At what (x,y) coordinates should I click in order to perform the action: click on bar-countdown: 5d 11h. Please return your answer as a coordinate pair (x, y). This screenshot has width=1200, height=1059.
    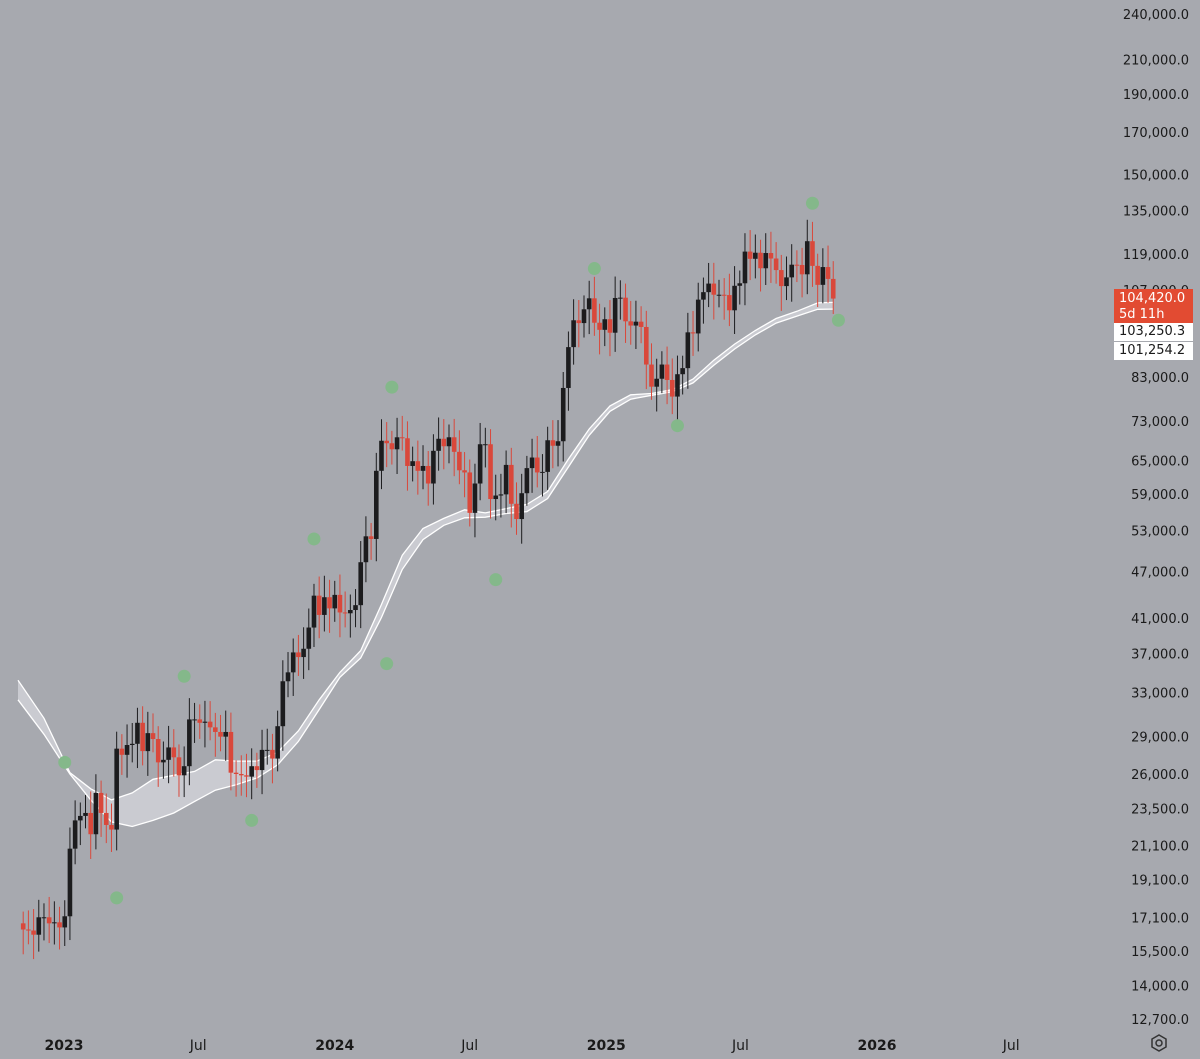
    Looking at the image, I should click on (1142, 314).